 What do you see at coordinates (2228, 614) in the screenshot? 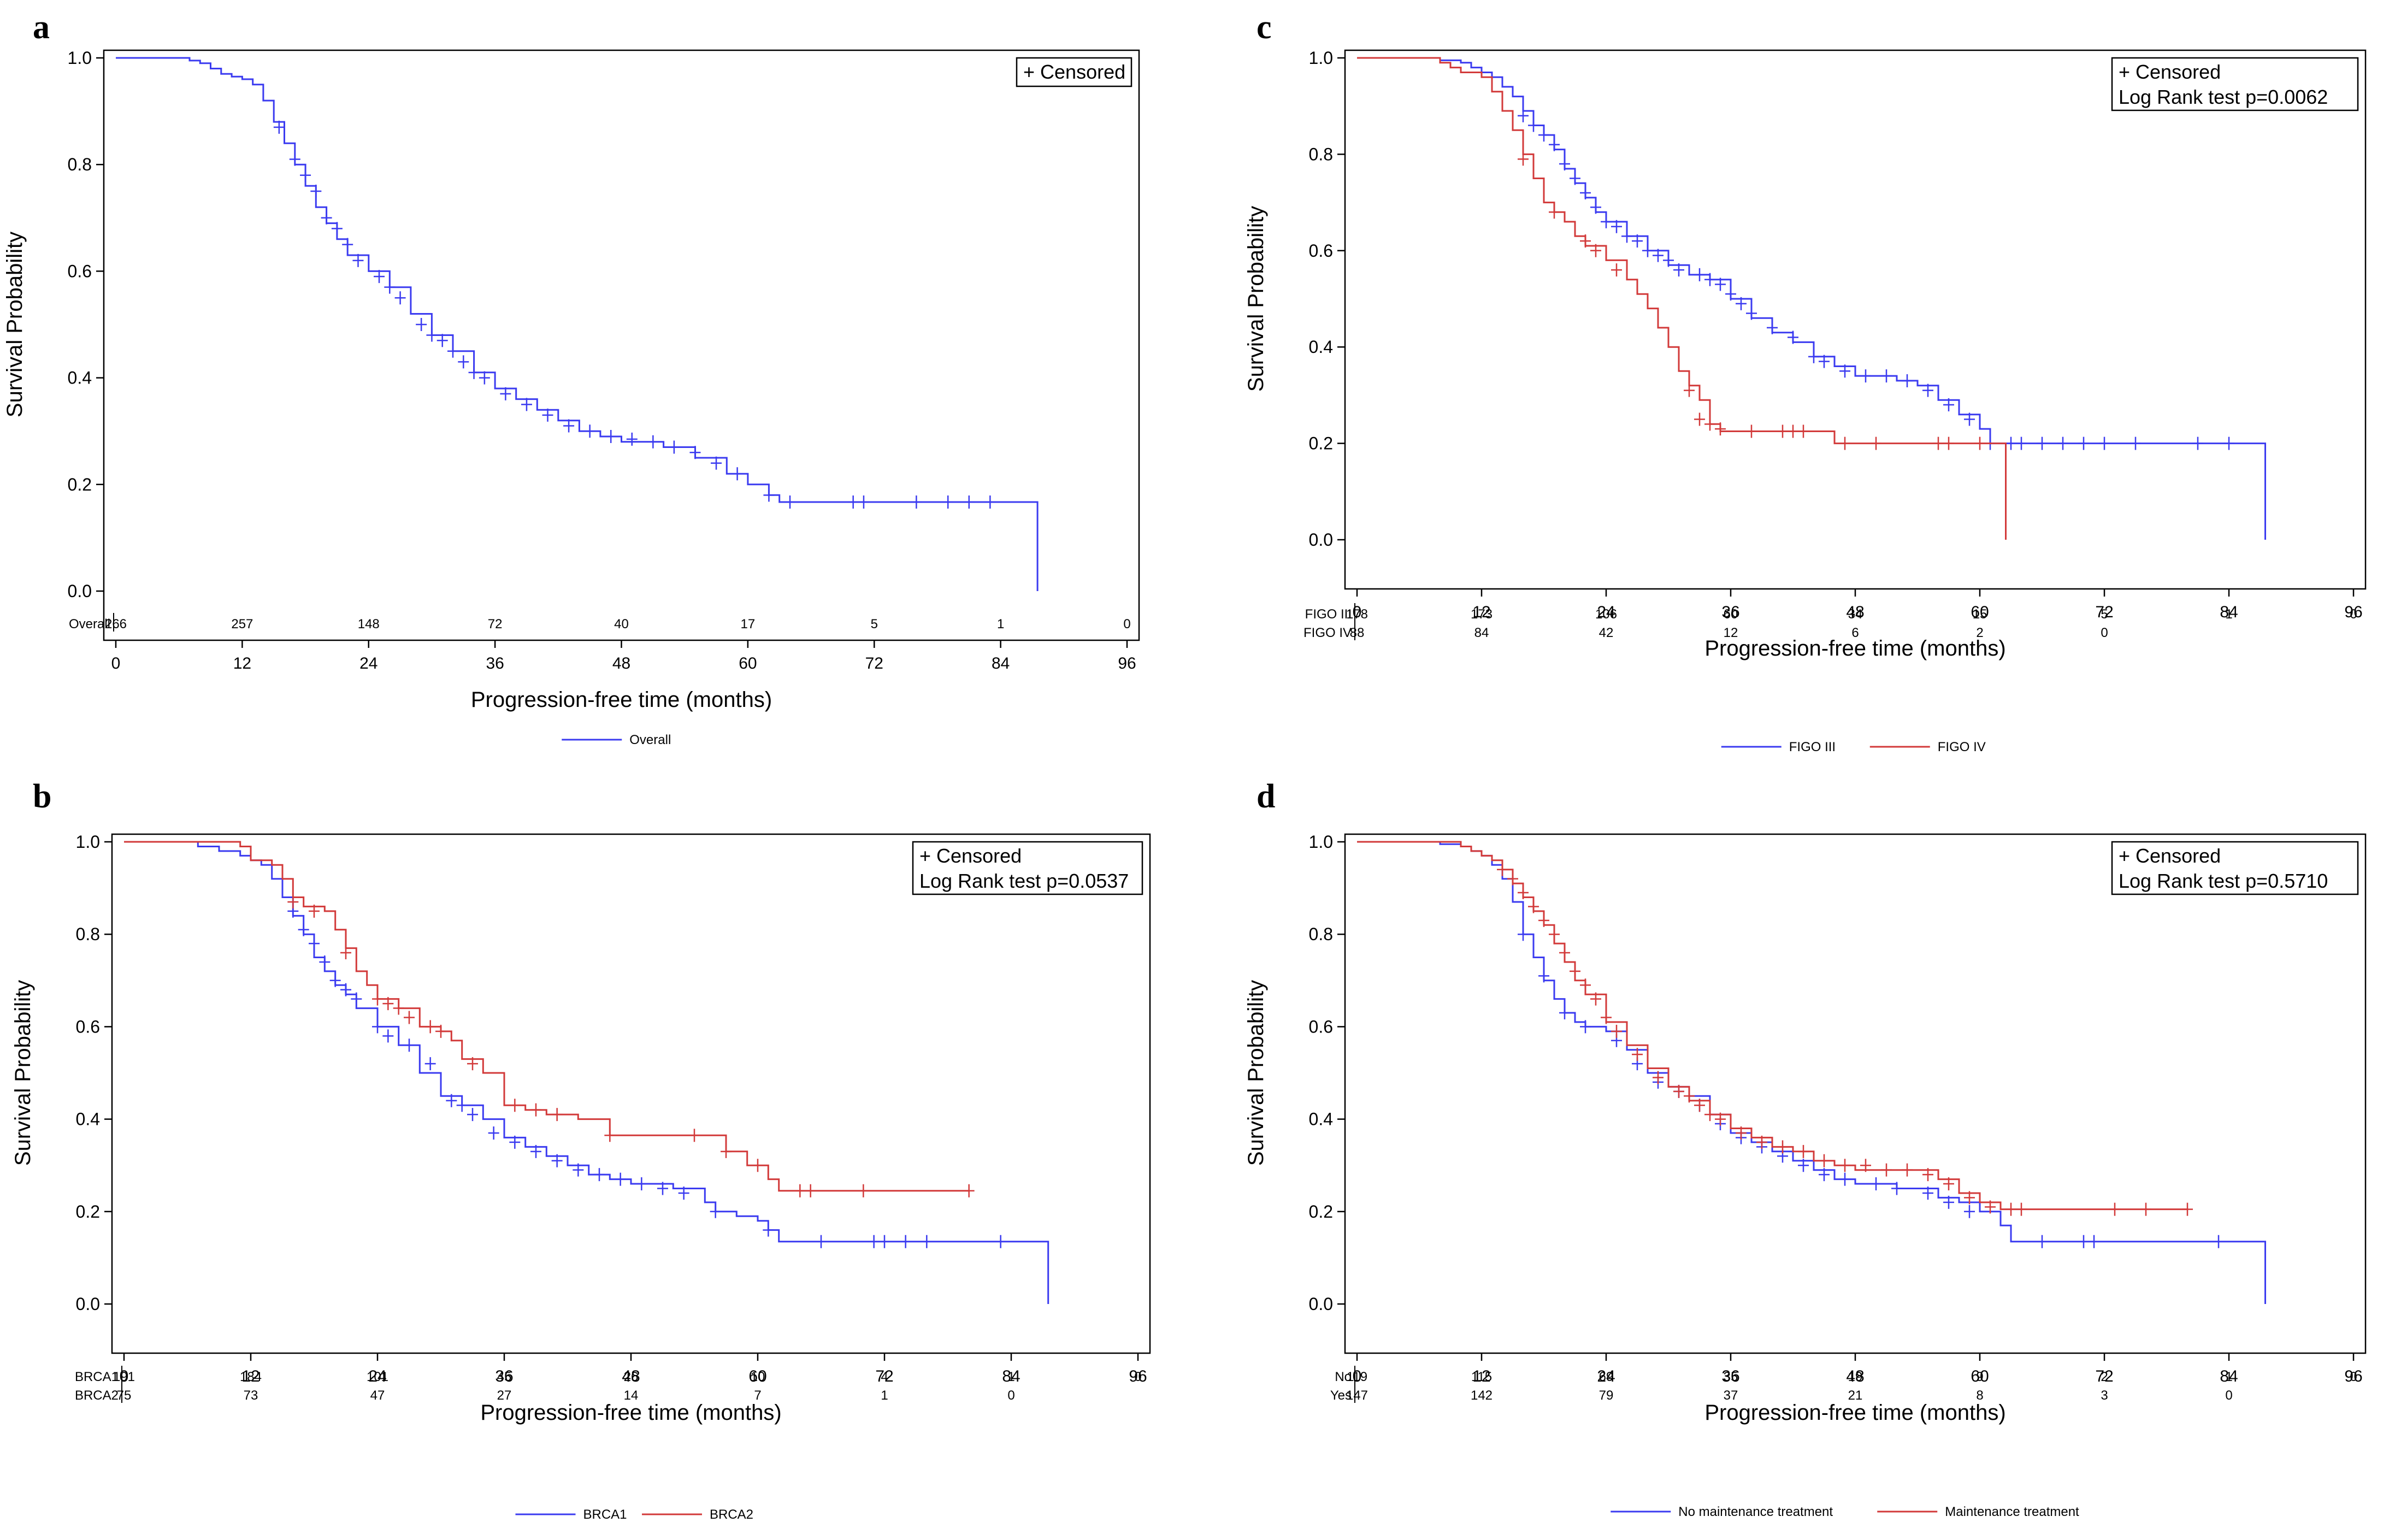
I see `risk-count: 1` at bounding box center [2228, 614].